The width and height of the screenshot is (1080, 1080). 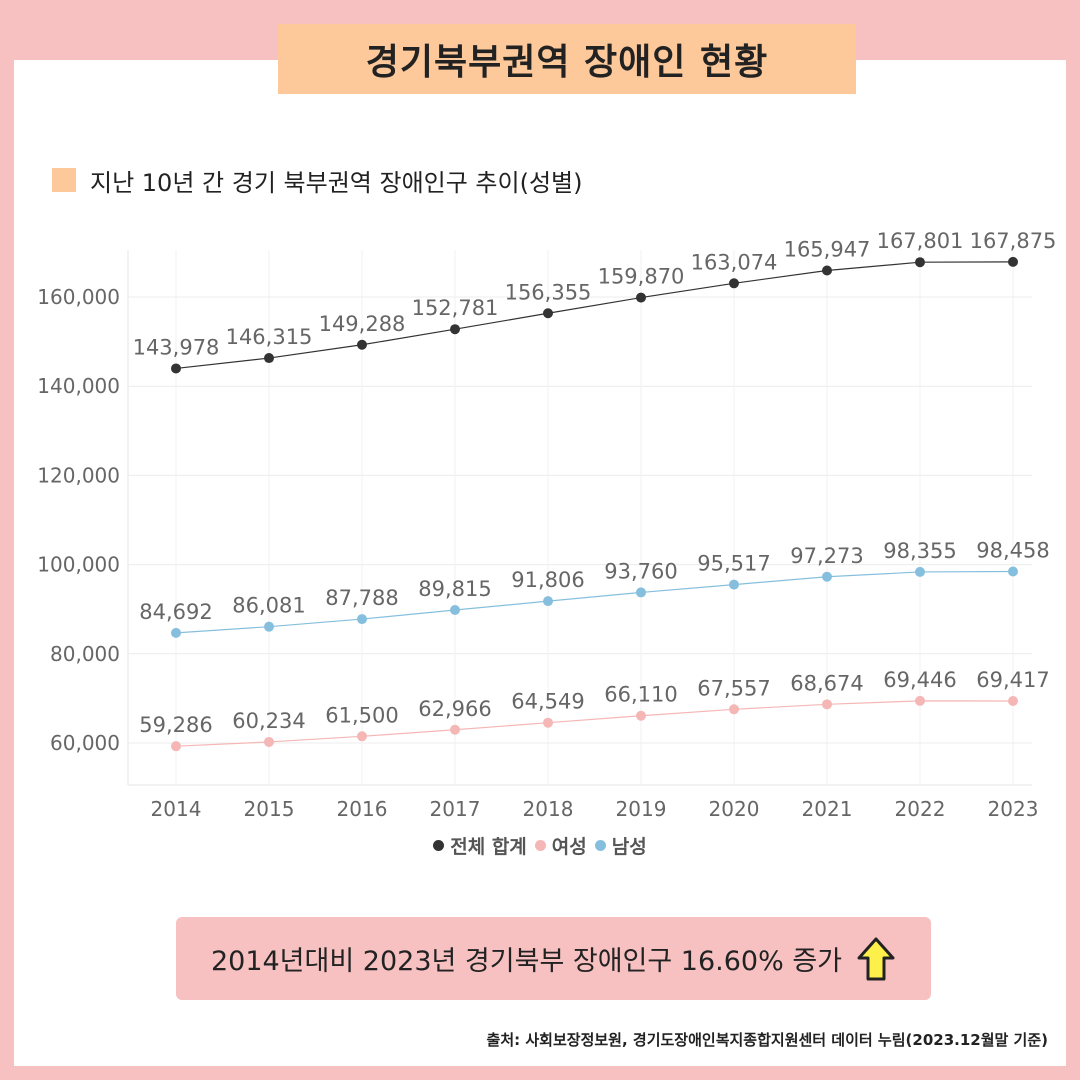 What do you see at coordinates (361, 715) in the screenshot?
I see `data-label: 61,500` at bounding box center [361, 715].